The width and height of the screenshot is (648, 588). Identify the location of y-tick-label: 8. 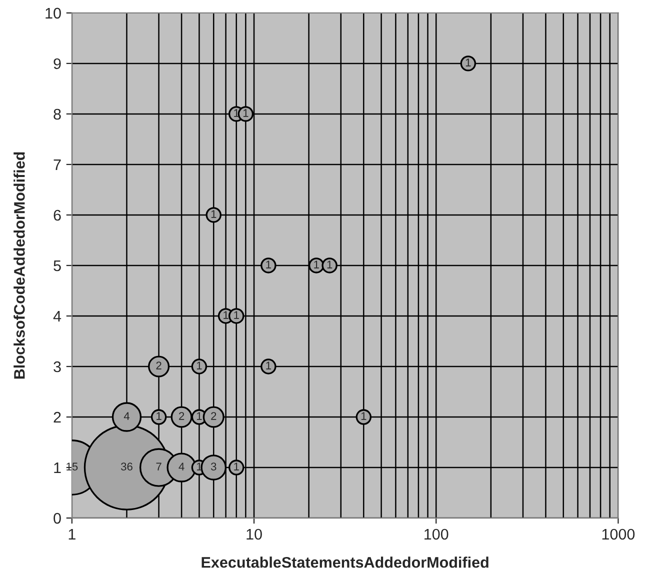
(57, 114).